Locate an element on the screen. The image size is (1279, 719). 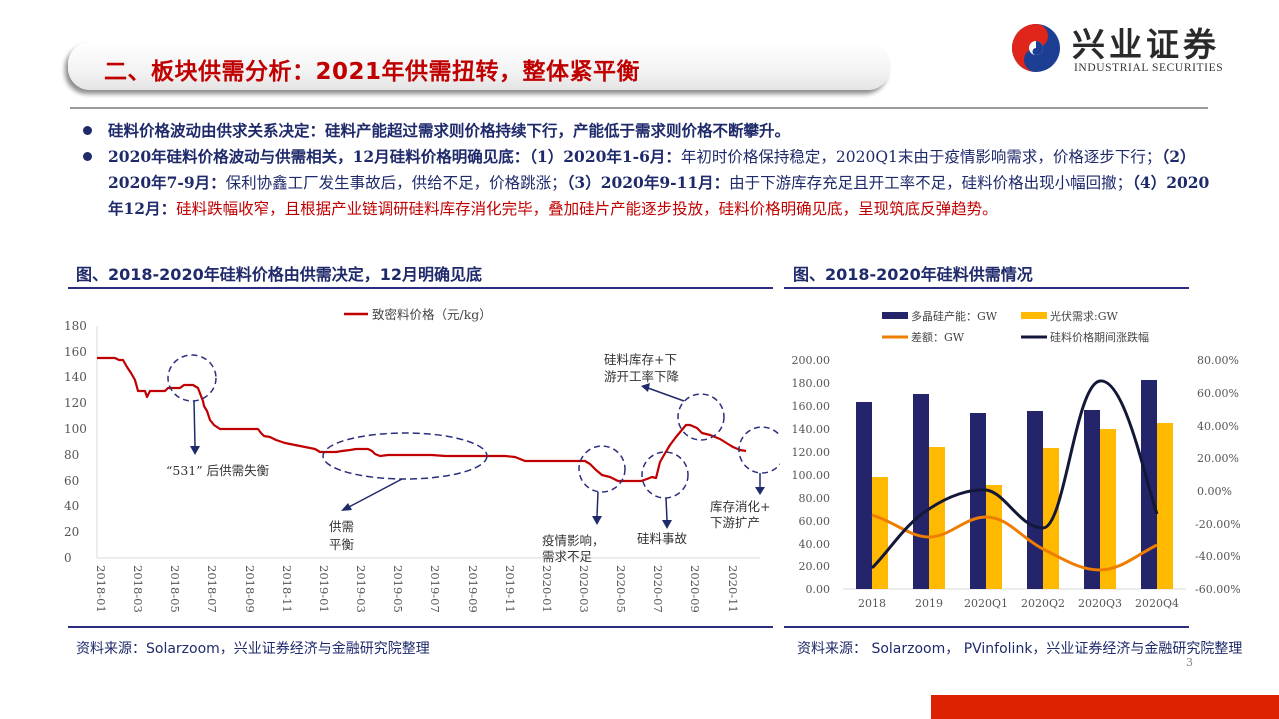
svg-text: 2019-05 is located at coordinates (398, 589).